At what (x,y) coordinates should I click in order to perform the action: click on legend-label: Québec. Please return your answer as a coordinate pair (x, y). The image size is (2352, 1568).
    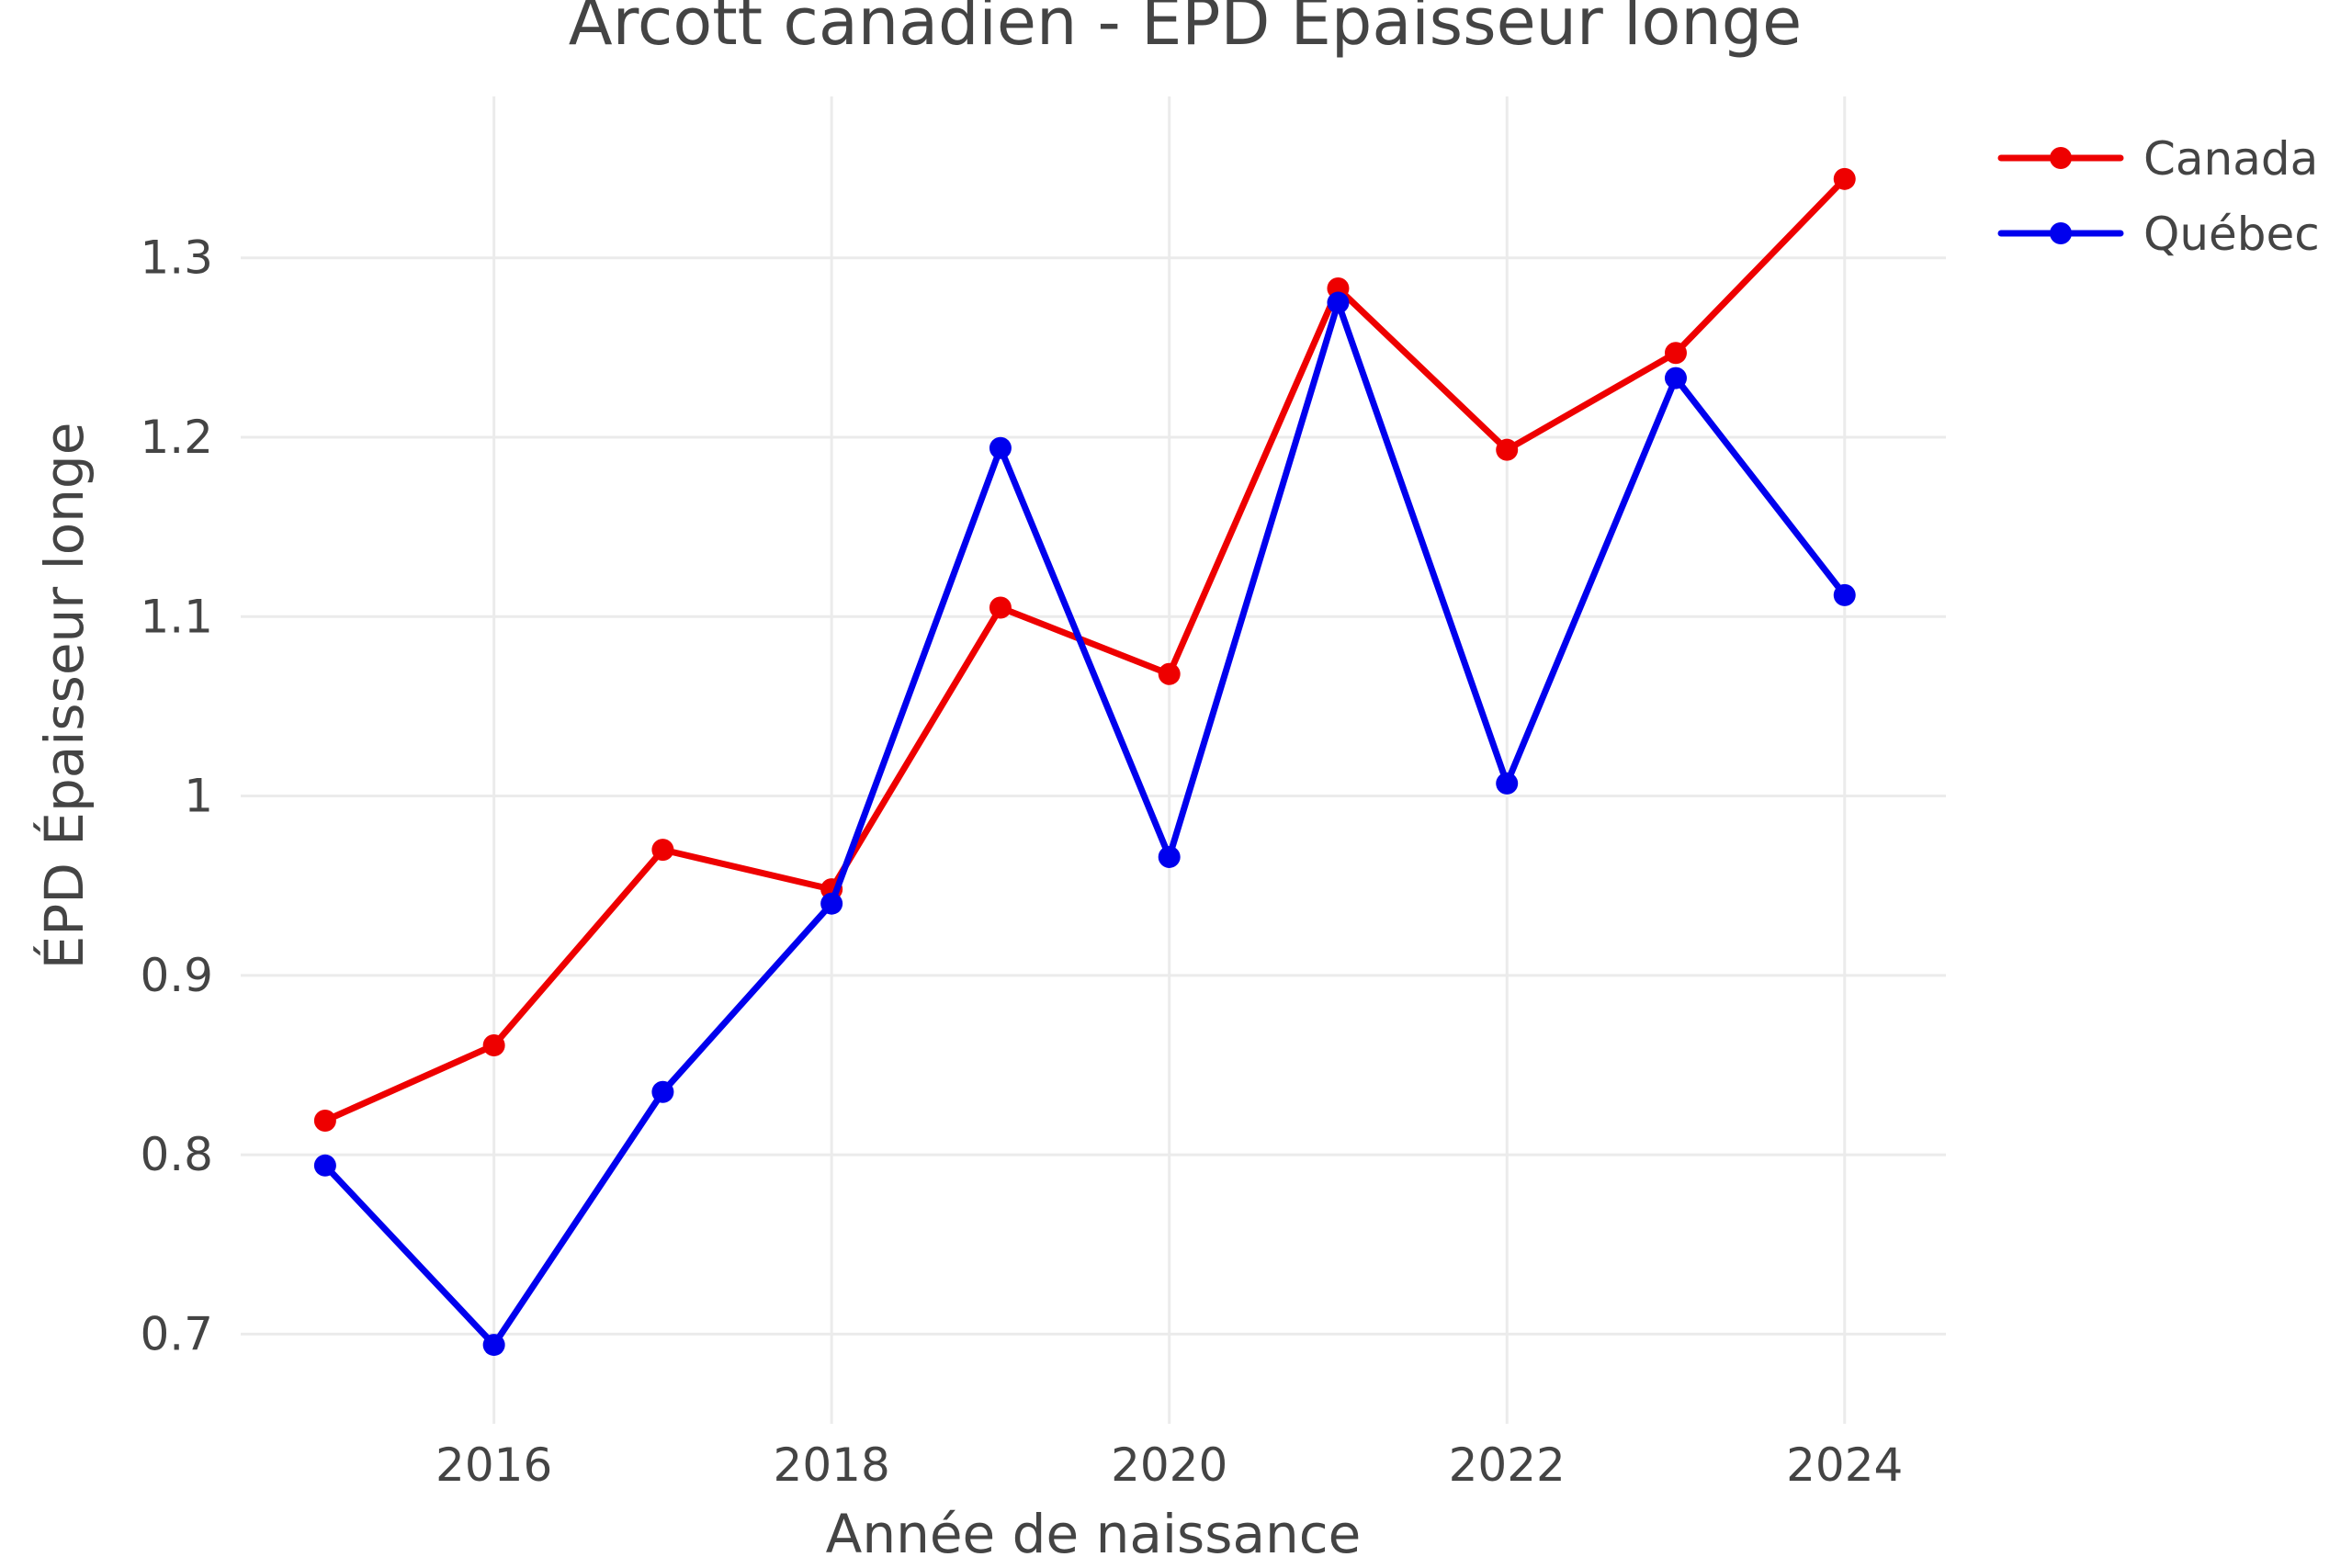
    Looking at the image, I should click on (2231, 235).